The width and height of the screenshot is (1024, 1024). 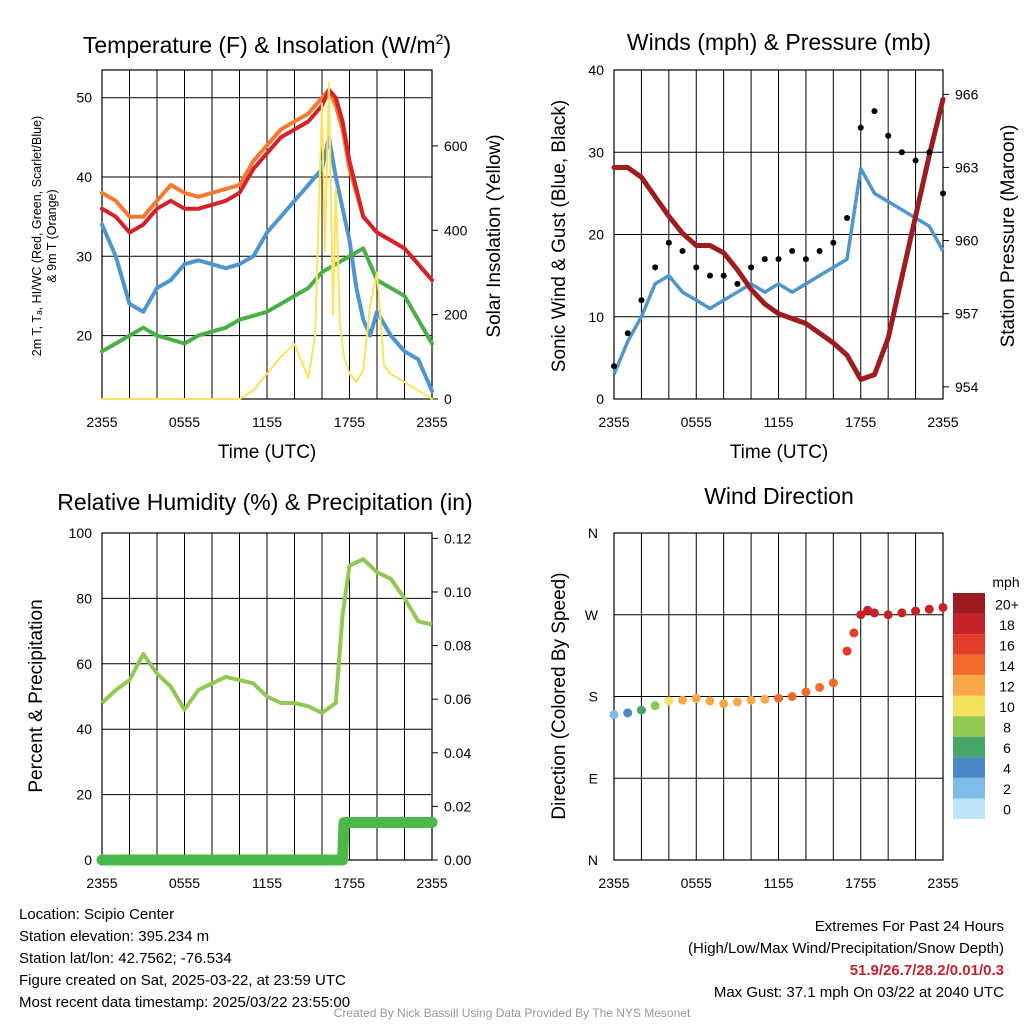 What do you see at coordinates (779, 42) in the screenshot?
I see `chart-title: Winds (mph) & Pressure (mb)` at bounding box center [779, 42].